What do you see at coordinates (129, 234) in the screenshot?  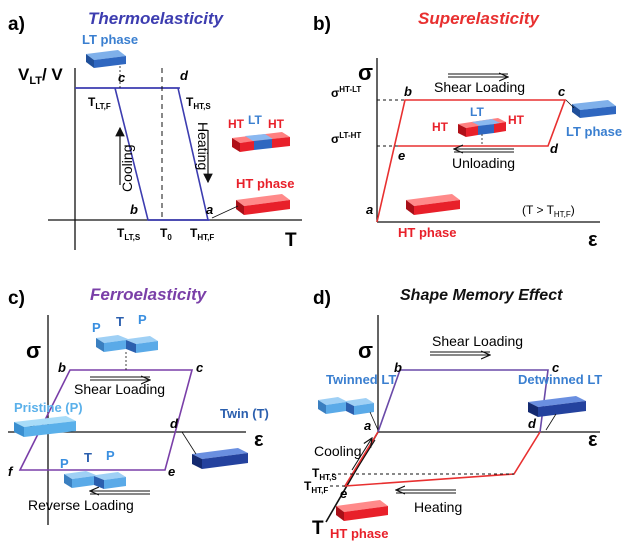 I see `panel-a-t-lts: TLT,S` at bounding box center [129, 234].